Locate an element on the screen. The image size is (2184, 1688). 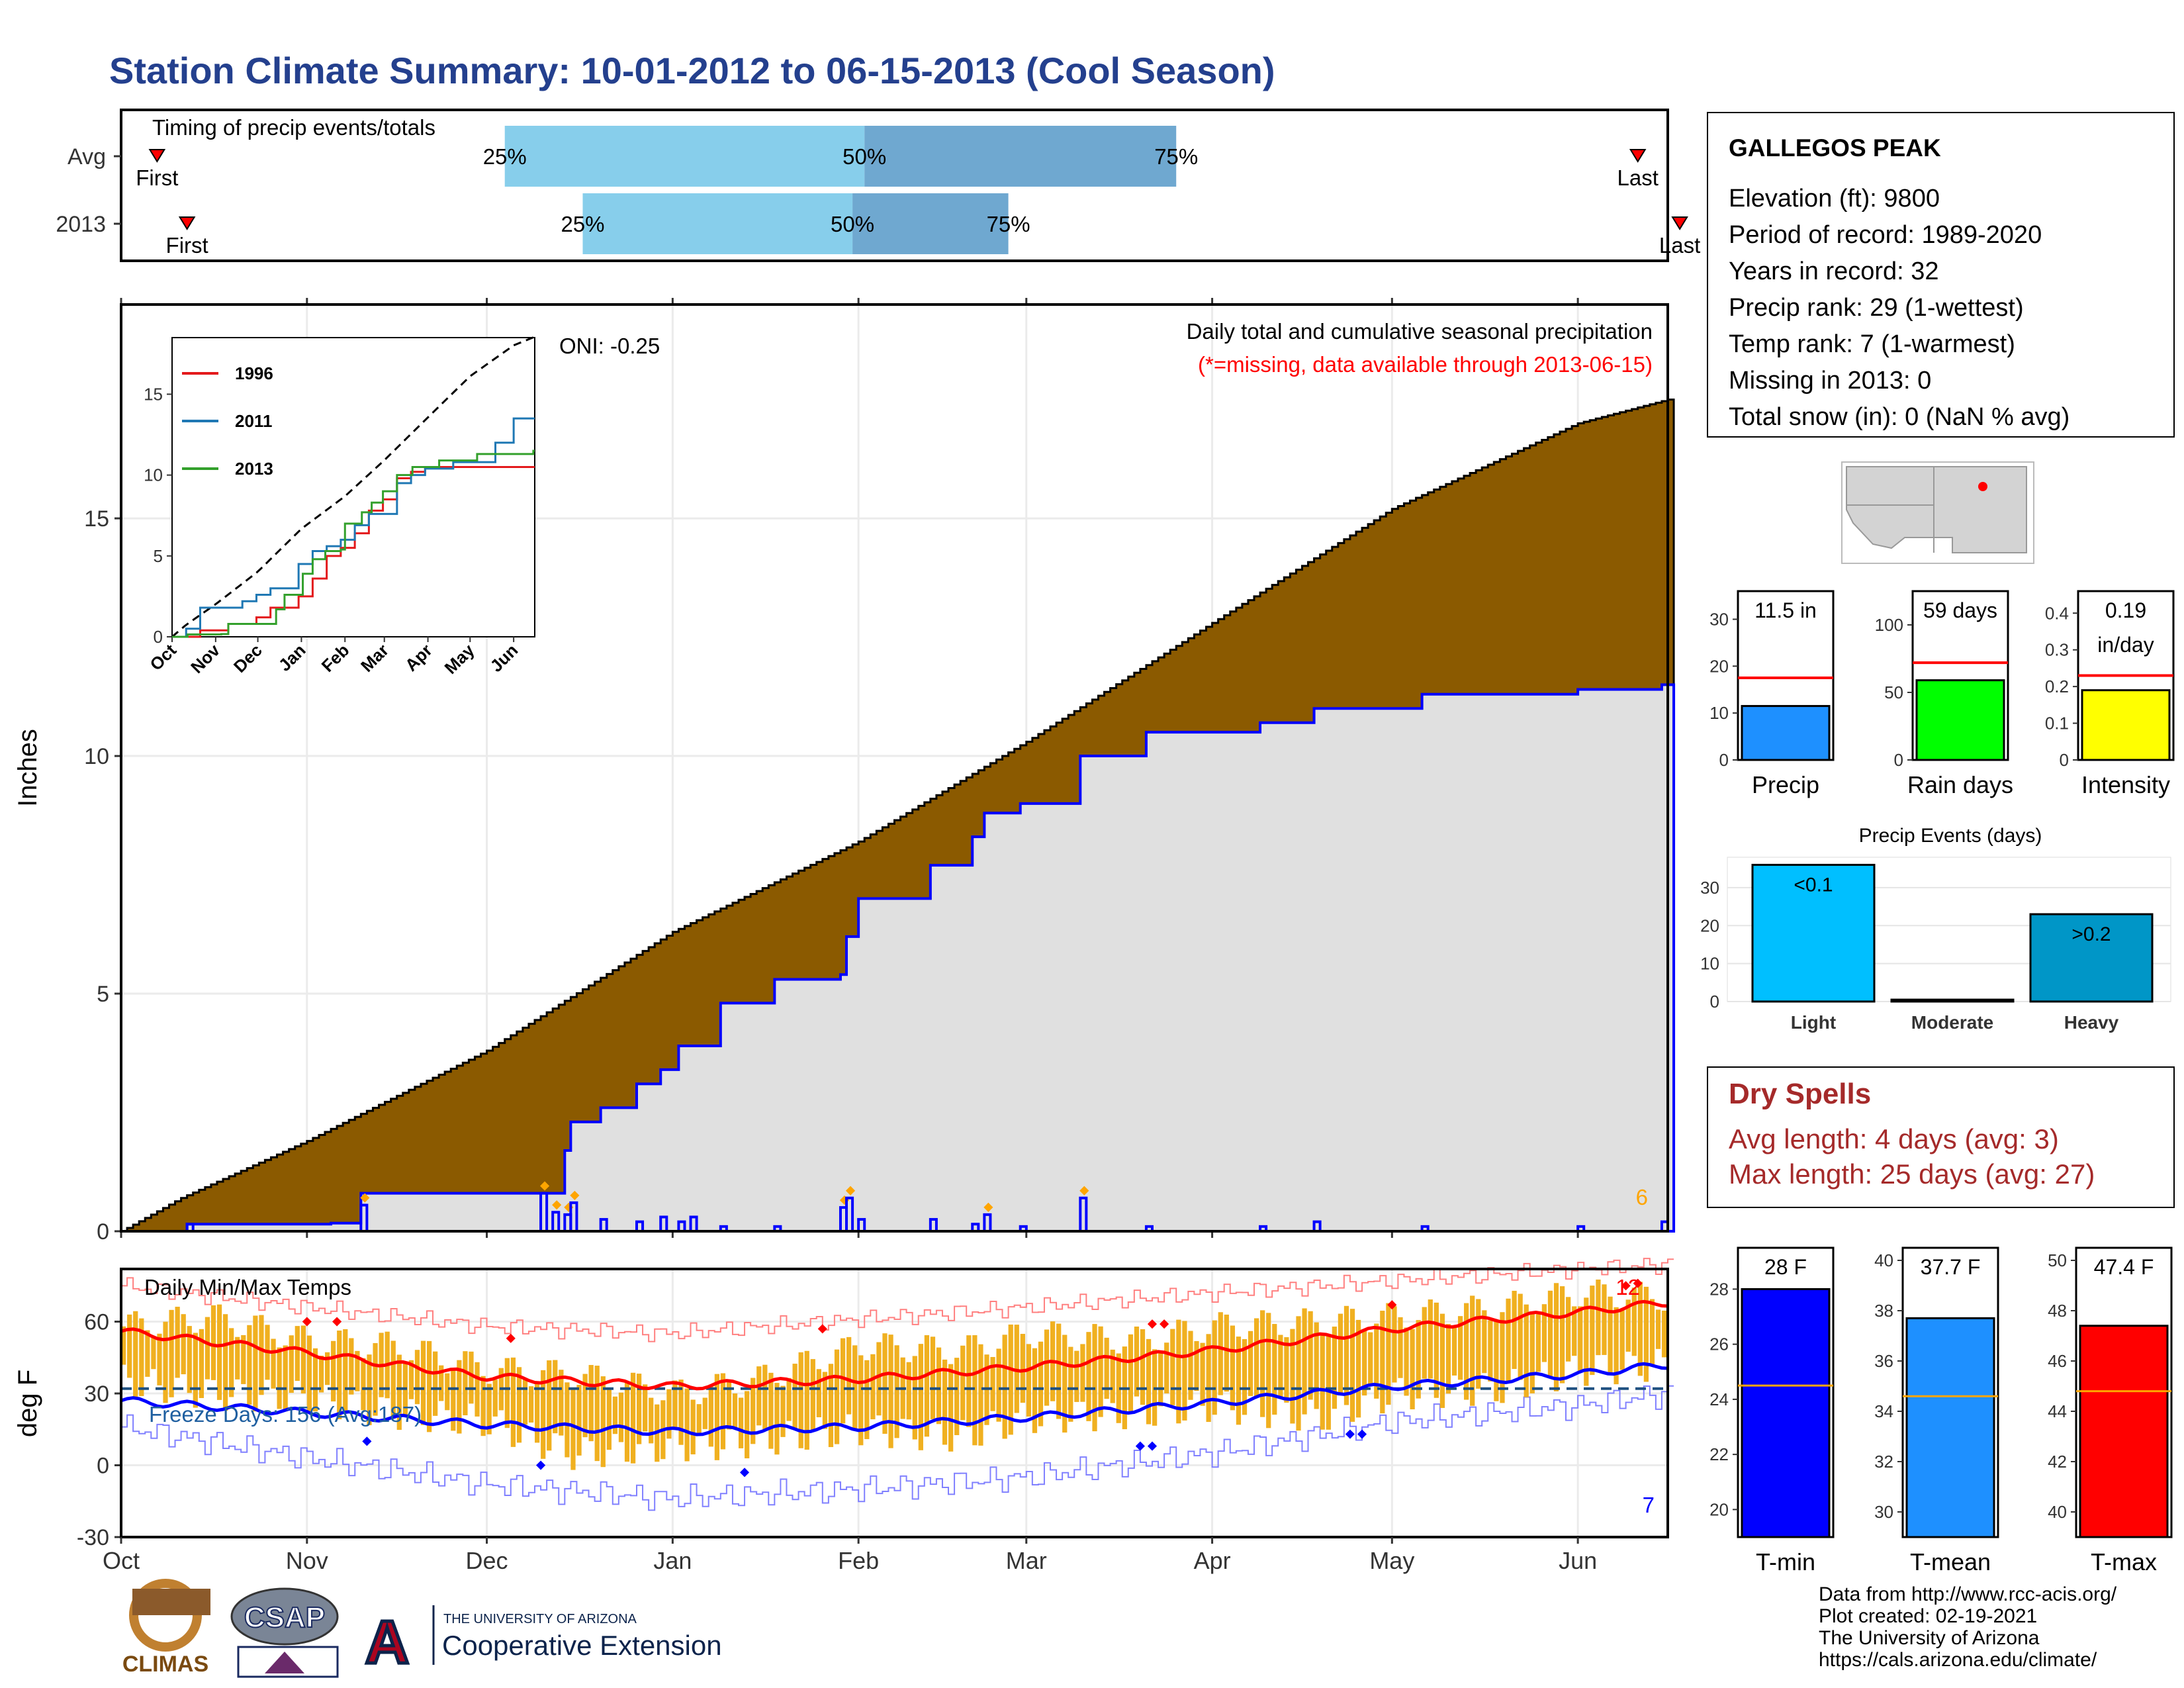
y-tick-label: 44 is located at coordinates (2057, 1411).